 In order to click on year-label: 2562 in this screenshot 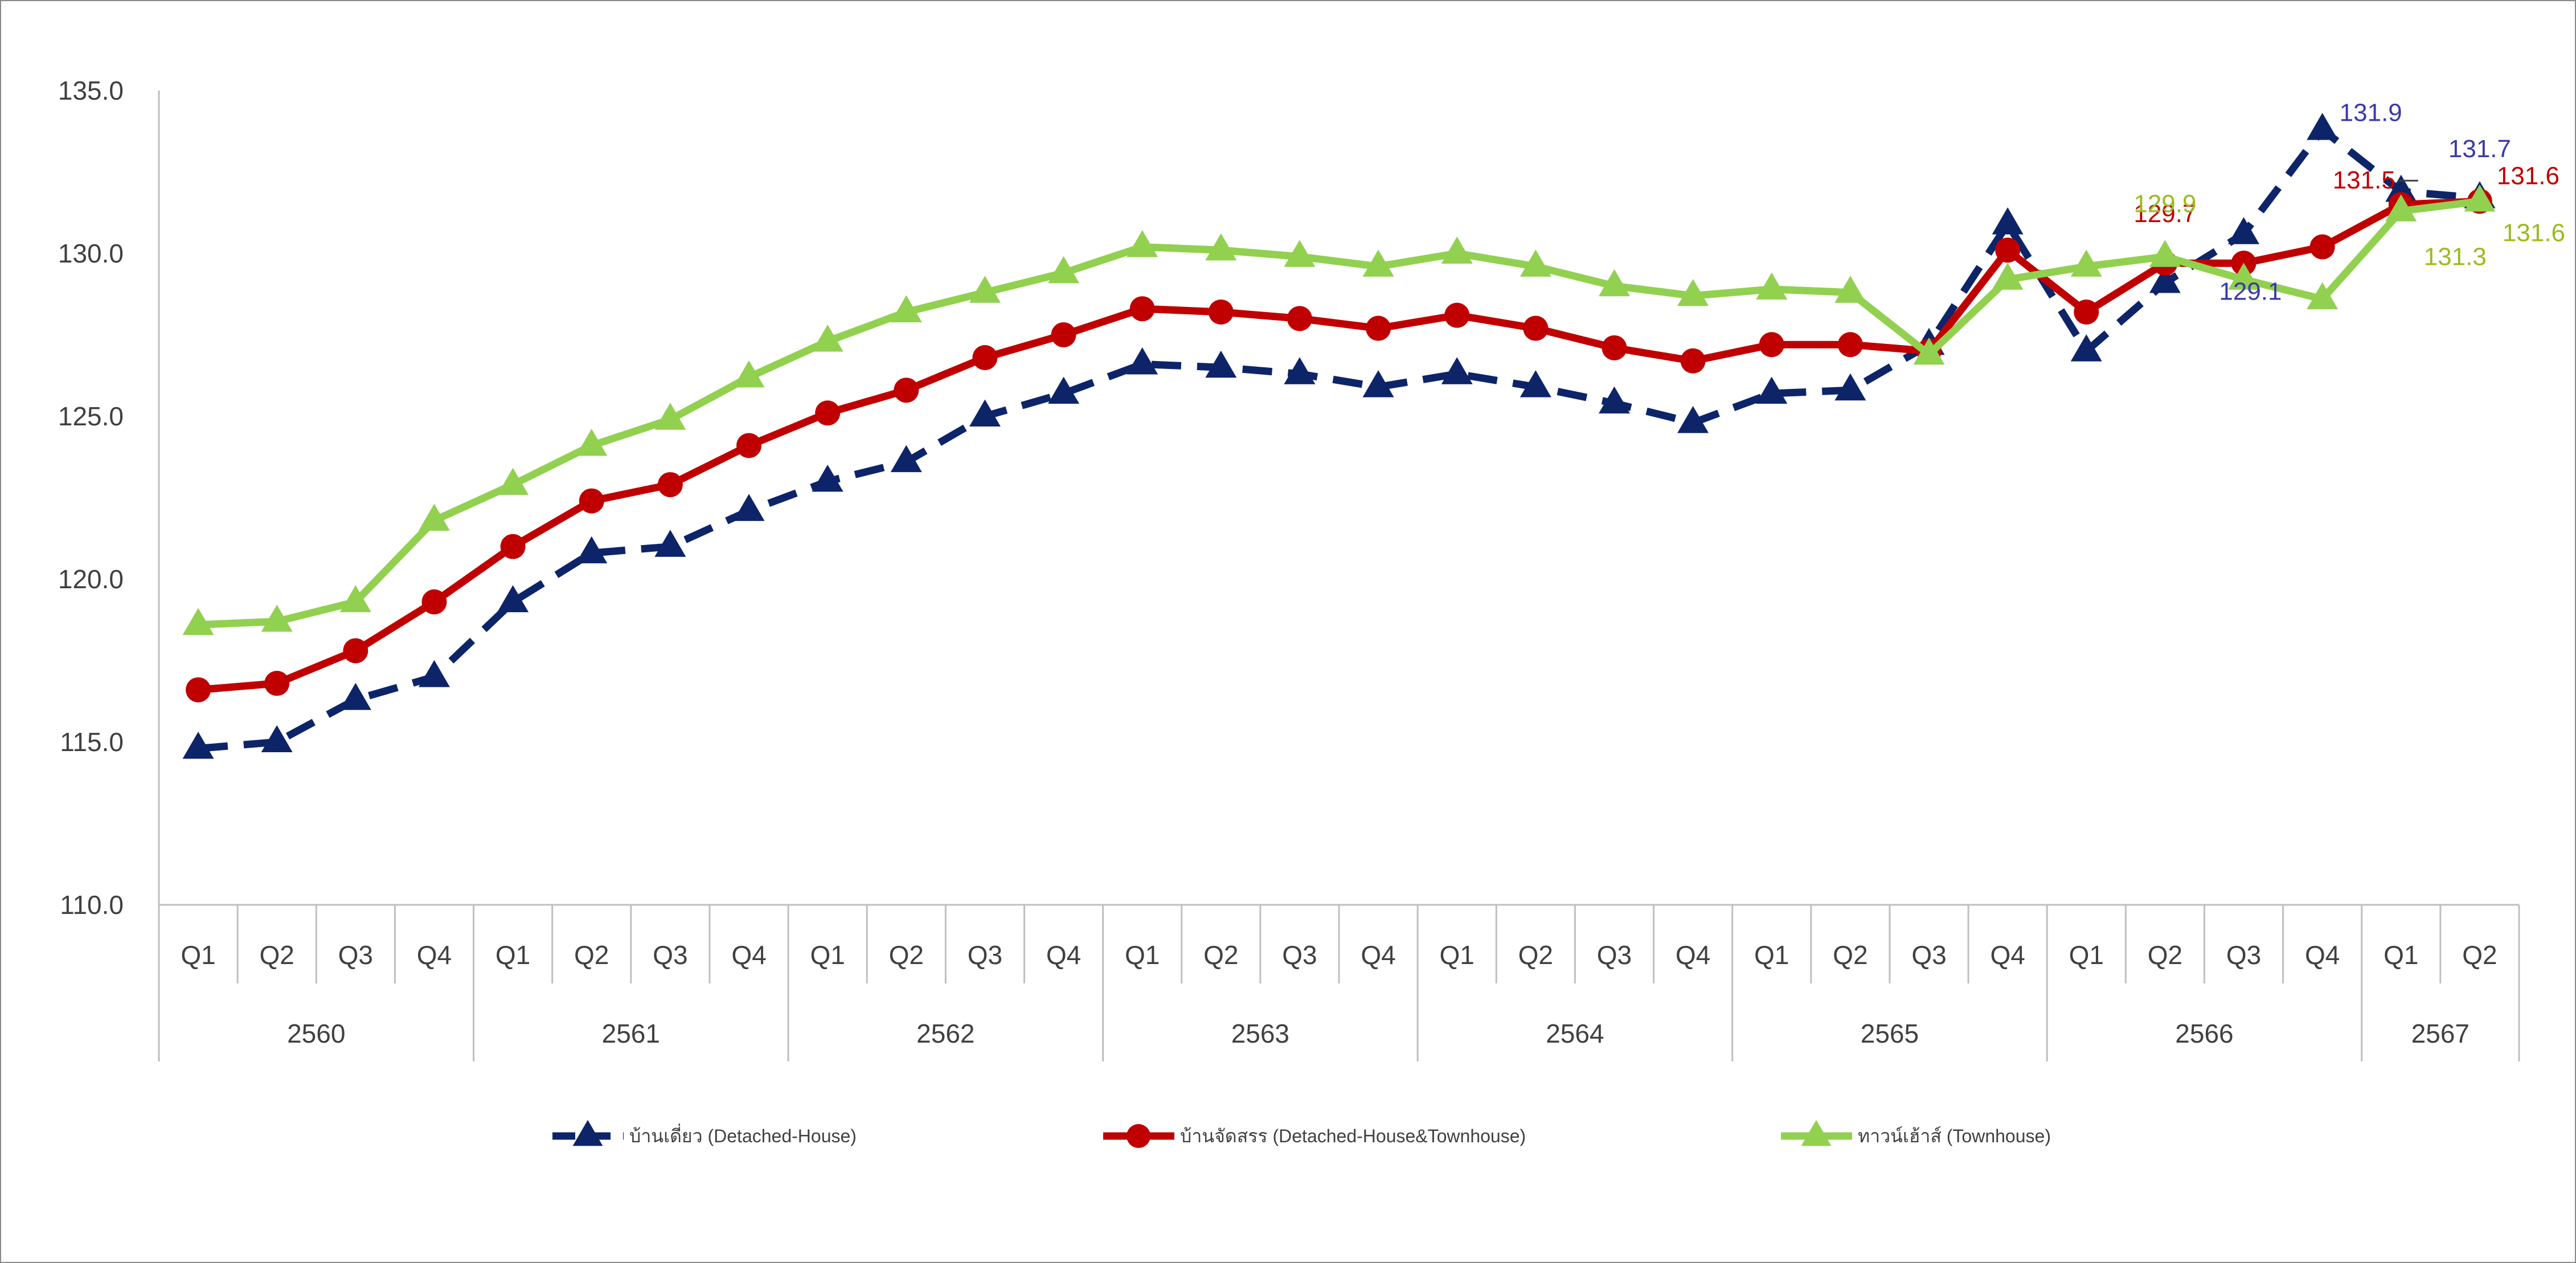, I will do `click(945, 1033)`.